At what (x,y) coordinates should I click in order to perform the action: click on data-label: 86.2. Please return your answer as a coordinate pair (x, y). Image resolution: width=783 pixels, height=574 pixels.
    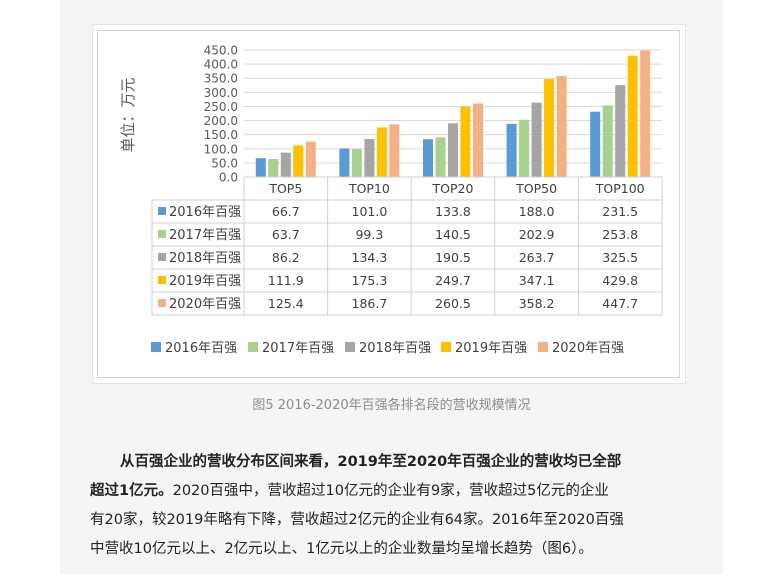
    Looking at the image, I should click on (286, 257).